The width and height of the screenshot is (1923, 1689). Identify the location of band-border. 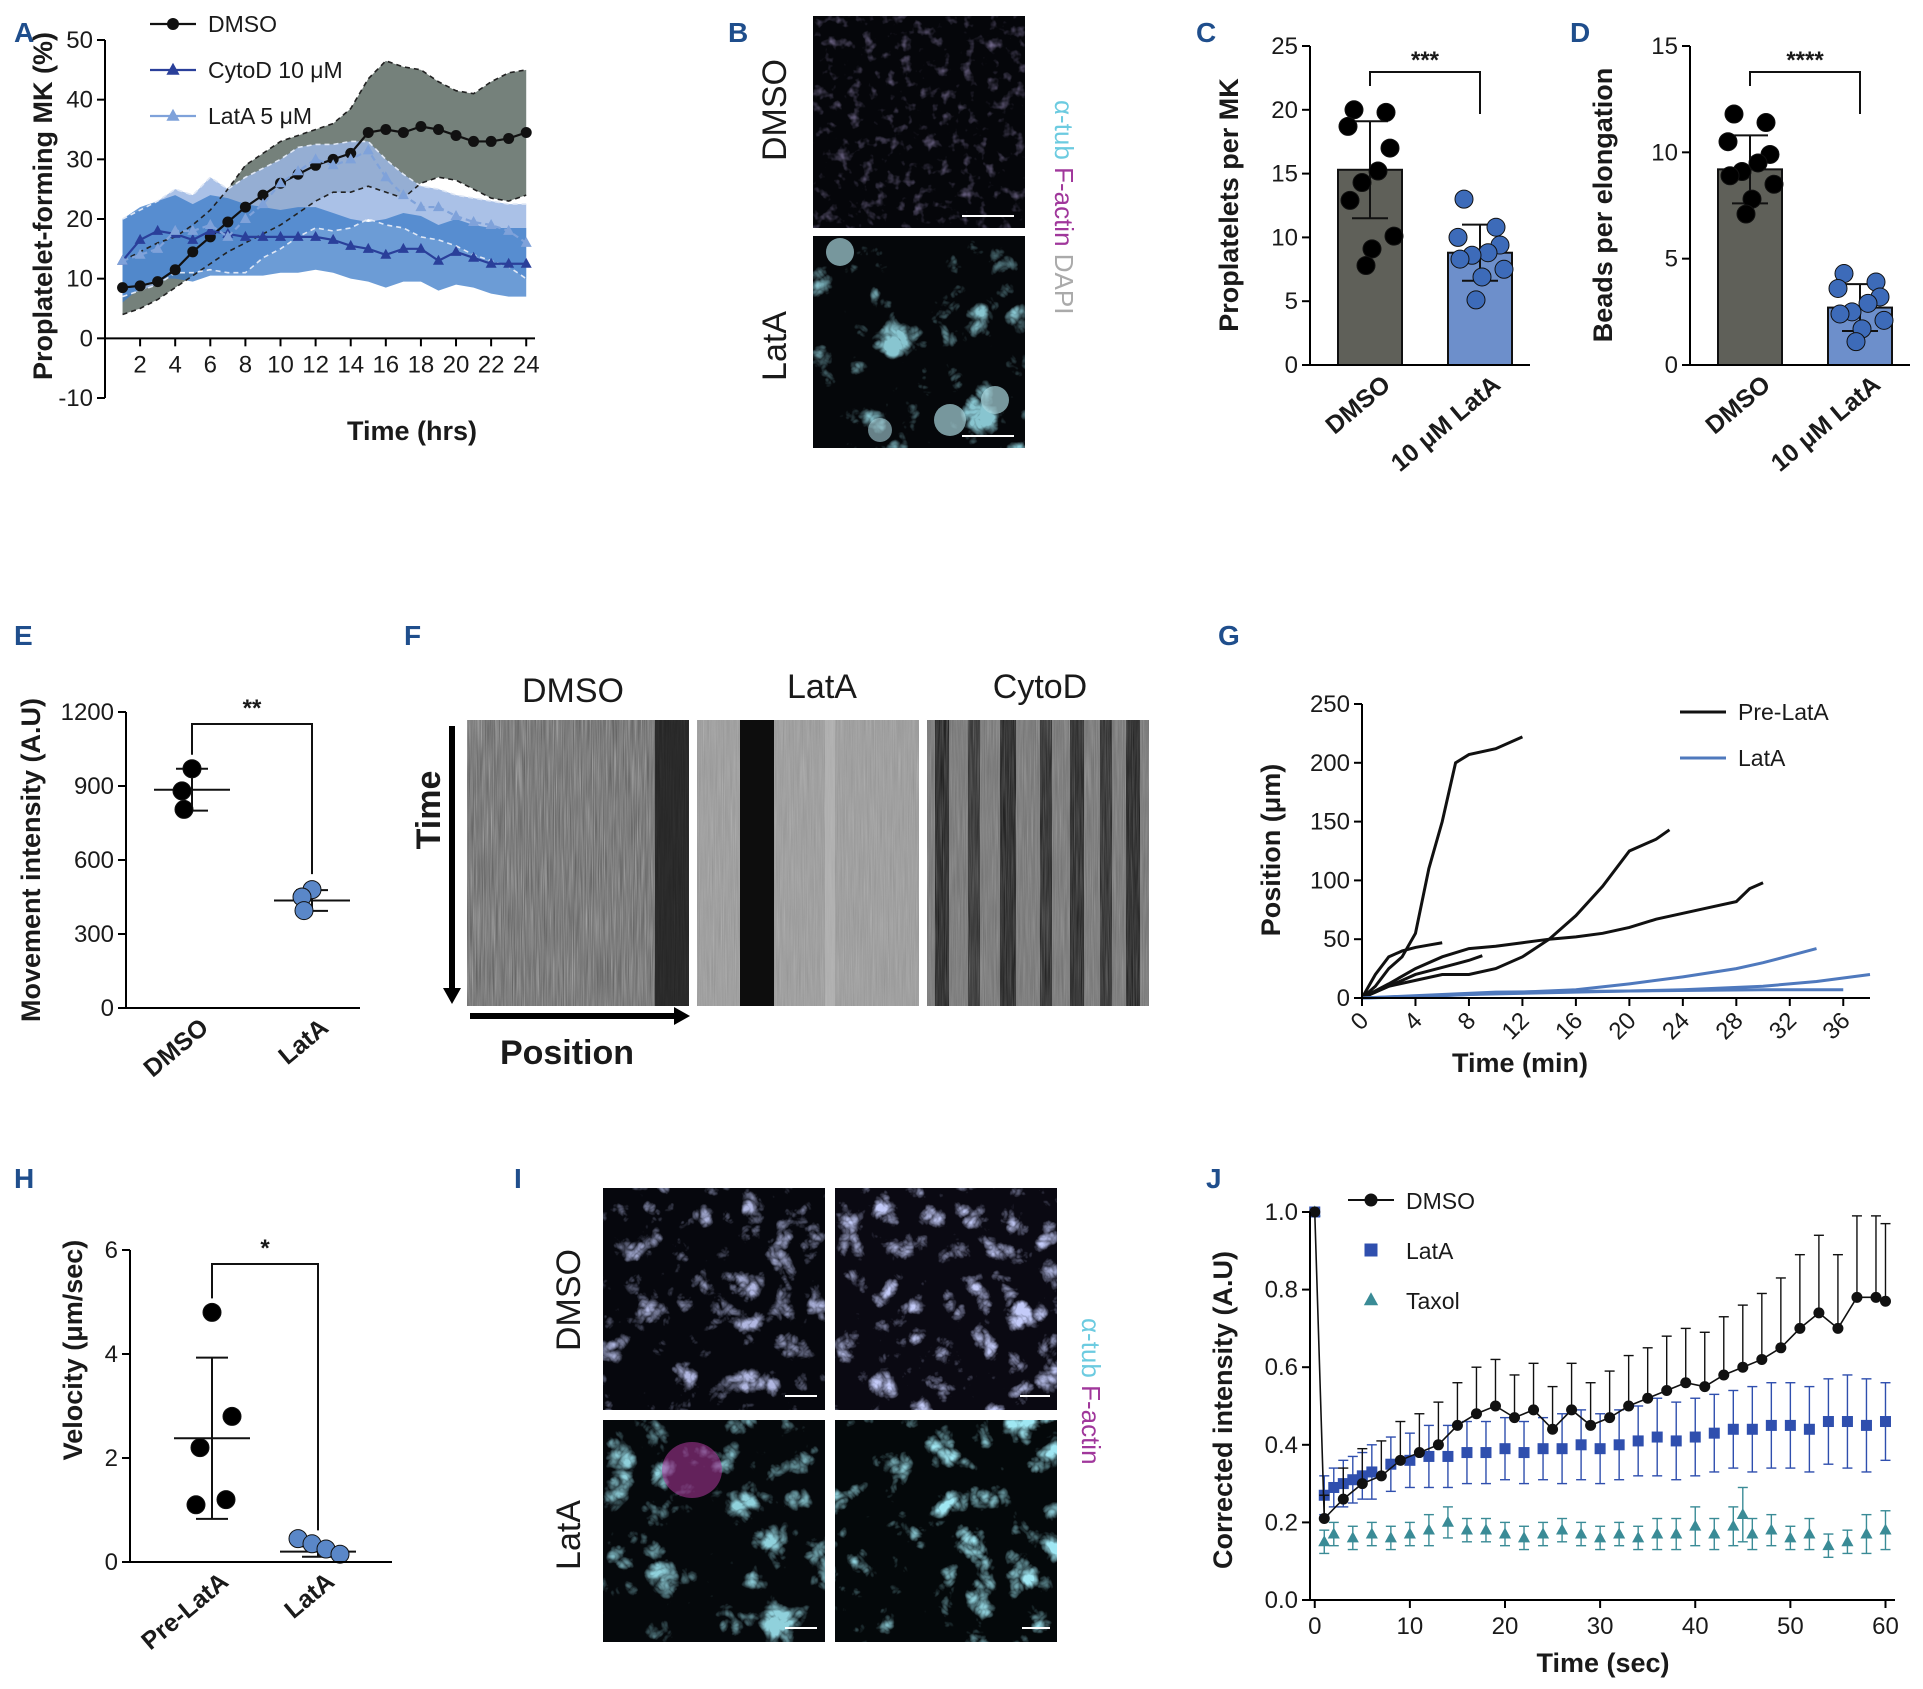
(324, 246).